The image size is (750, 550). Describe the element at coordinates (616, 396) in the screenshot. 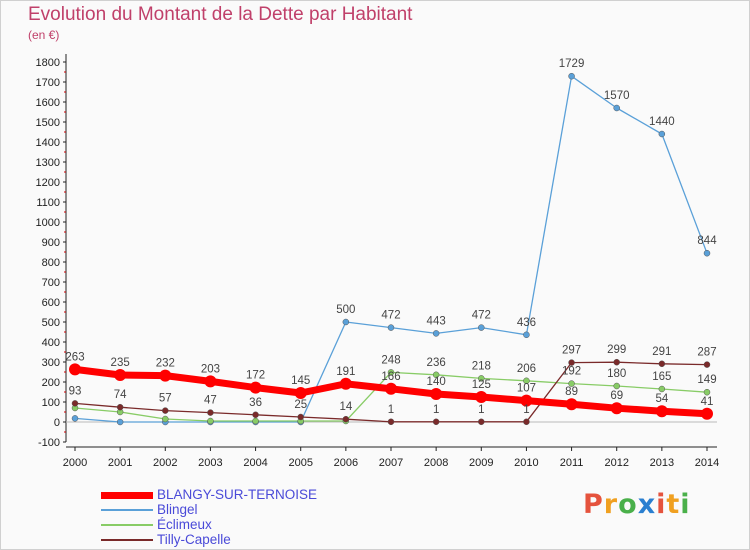

I see `data-label: 69` at that location.